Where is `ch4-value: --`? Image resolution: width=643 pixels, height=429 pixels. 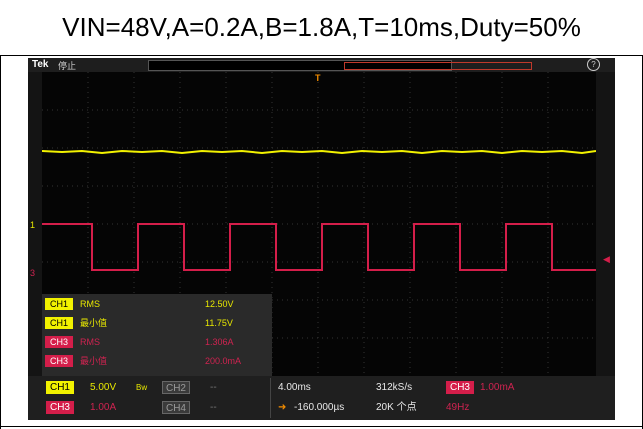
ch4-value: -- is located at coordinates (213, 407).